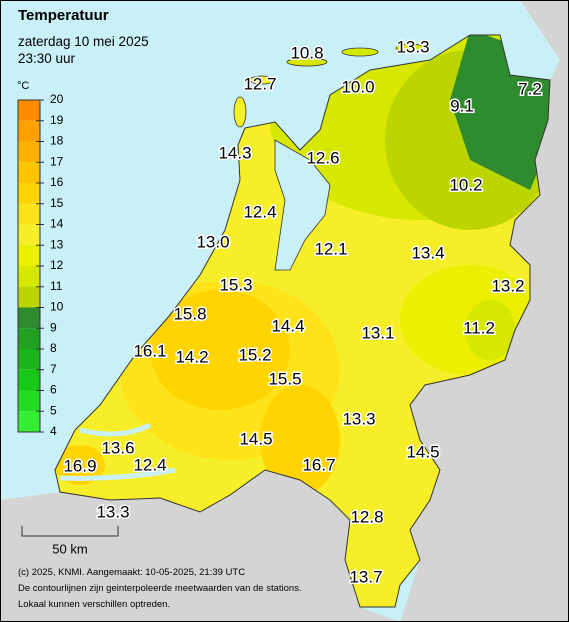 This screenshot has width=569, height=622. I want to click on station-value: 11.2, so click(479, 327).